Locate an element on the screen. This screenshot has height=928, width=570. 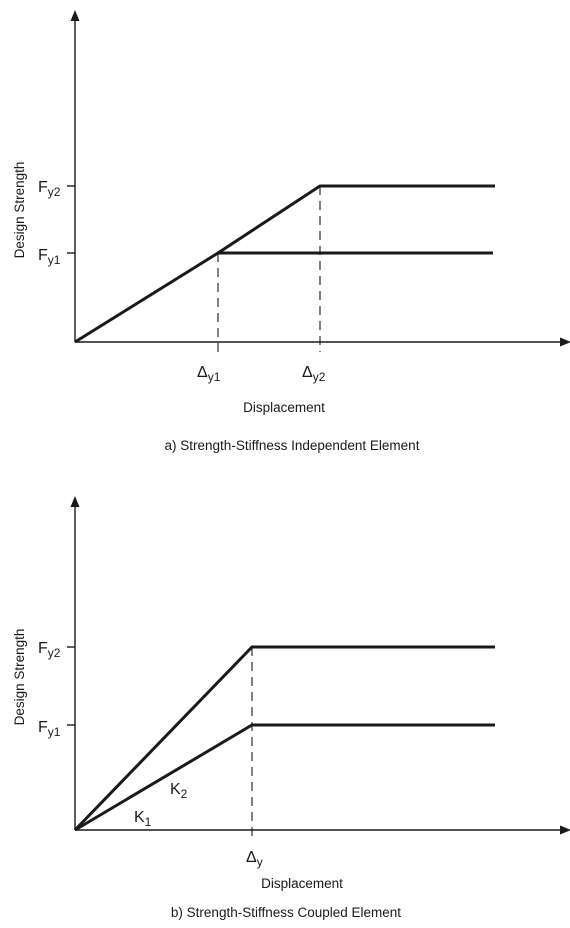
x-tick-label-dy1: Δy1 is located at coordinates (209, 374).